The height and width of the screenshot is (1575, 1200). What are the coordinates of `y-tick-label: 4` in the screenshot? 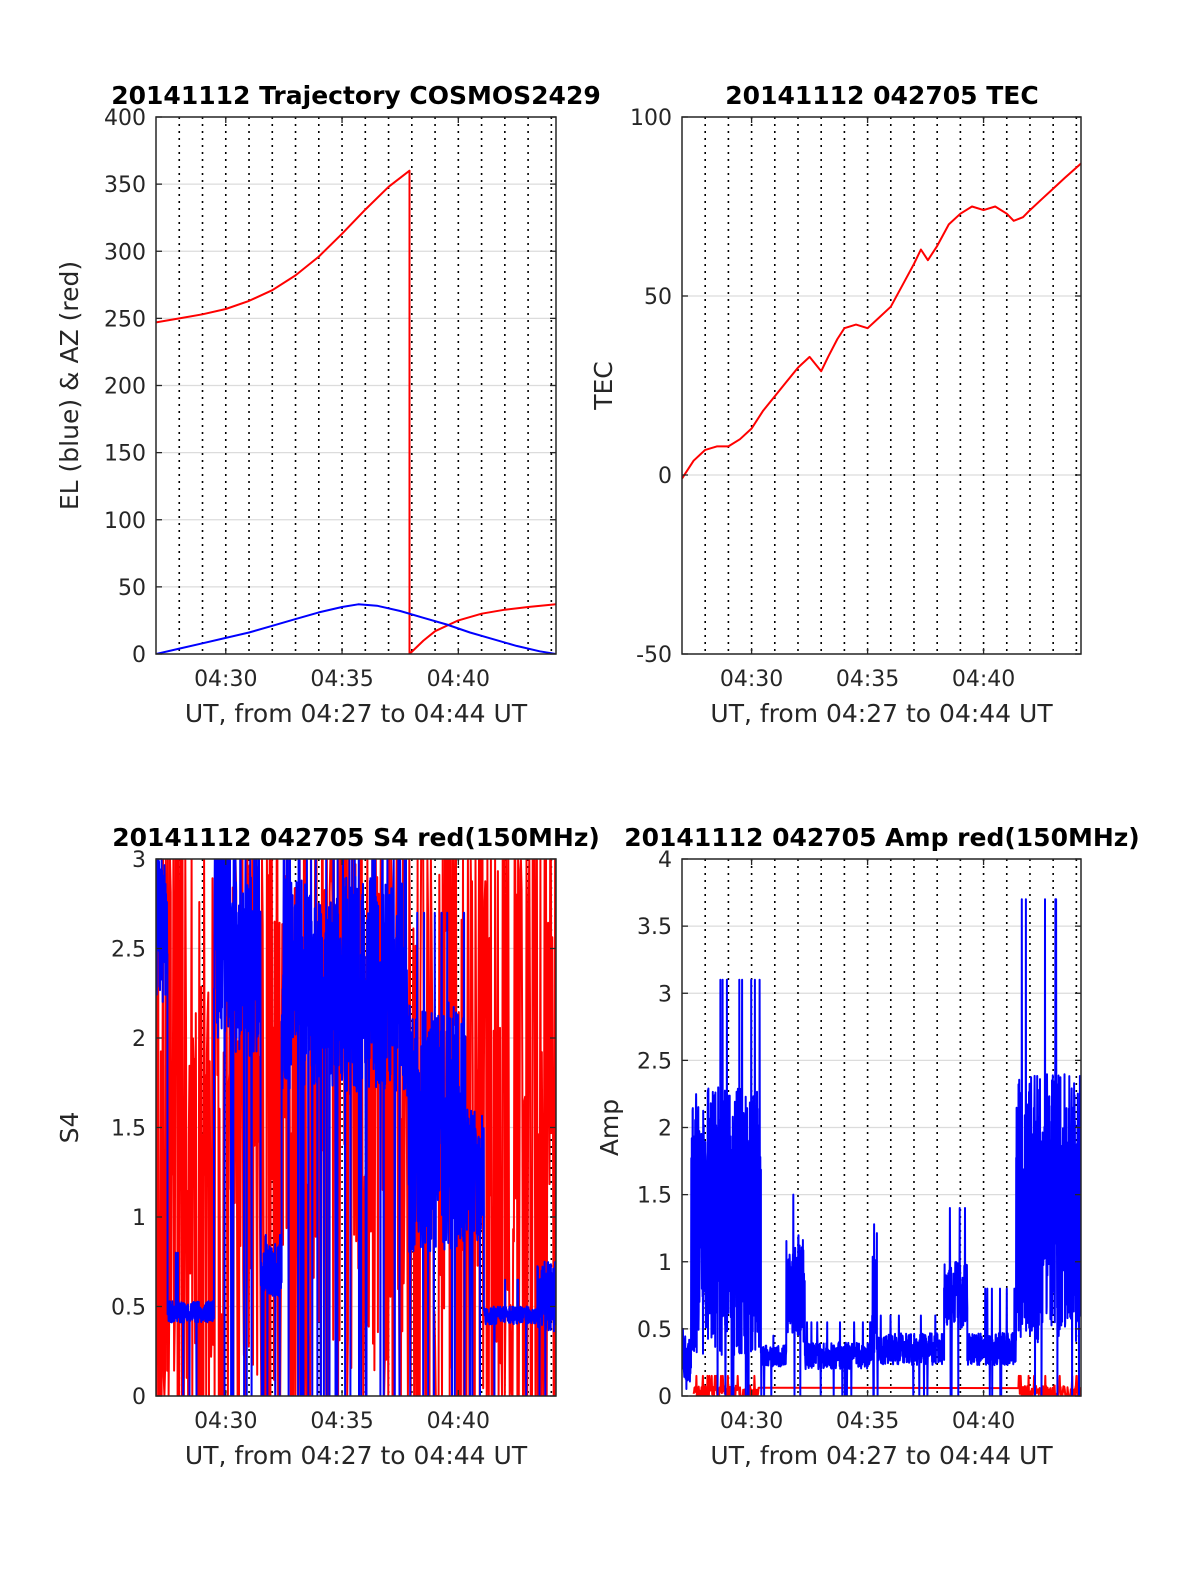 It's located at (665, 860).